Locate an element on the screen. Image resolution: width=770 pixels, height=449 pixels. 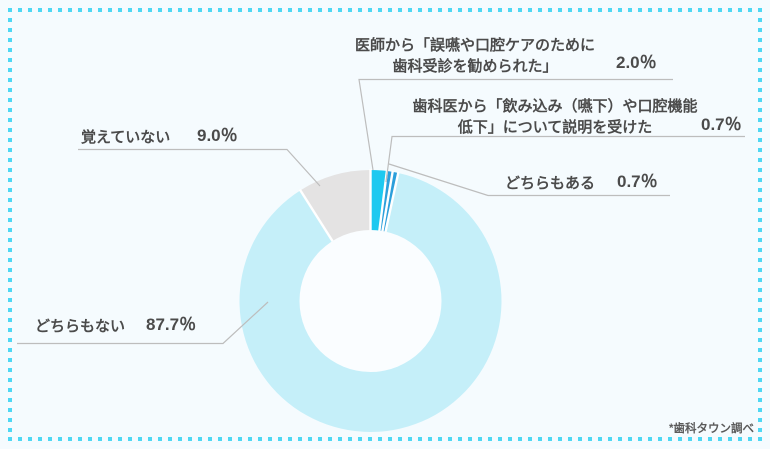
callout-not-remember: 覚えていない is located at coordinates (126, 137).